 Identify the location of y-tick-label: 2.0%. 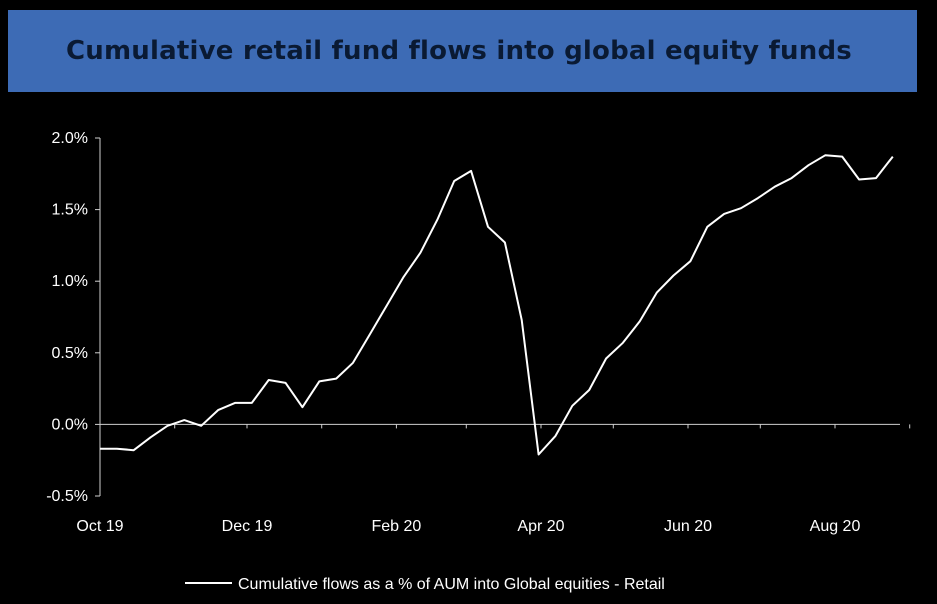
(70, 138).